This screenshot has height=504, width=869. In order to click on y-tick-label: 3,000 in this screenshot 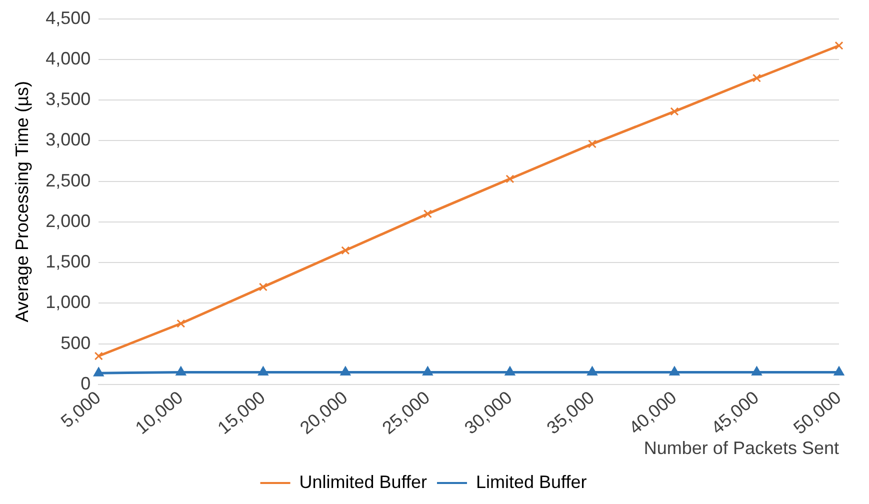, I will do `click(68, 140)`.